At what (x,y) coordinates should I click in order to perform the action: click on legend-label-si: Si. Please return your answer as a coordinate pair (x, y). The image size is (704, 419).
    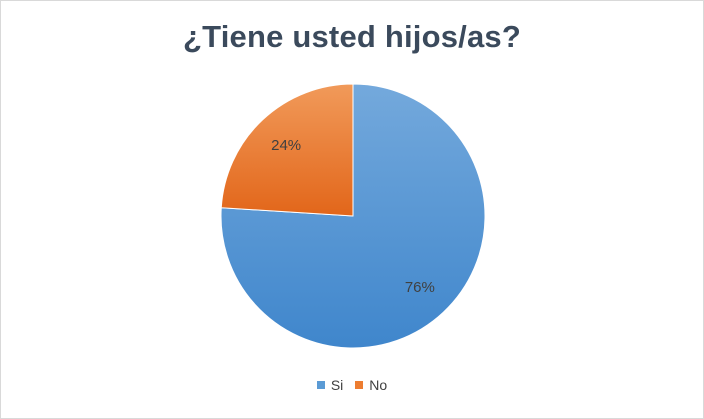
    Looking at the image, I should click on (337, 385).